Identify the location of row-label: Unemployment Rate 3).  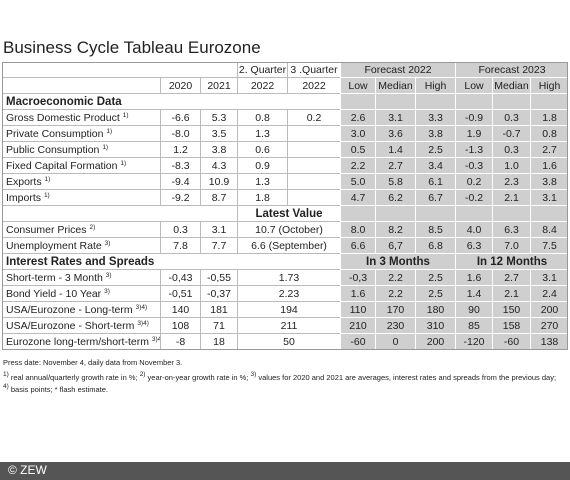
(81, 246).